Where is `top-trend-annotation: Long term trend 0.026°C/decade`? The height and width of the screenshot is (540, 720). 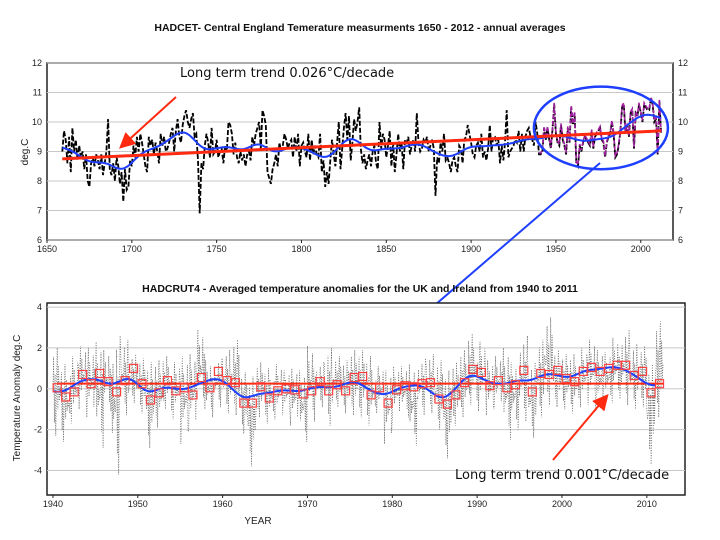
top-trend-annotation: Long term trend 0.026°C/decade is located at coordinates (287, 73).